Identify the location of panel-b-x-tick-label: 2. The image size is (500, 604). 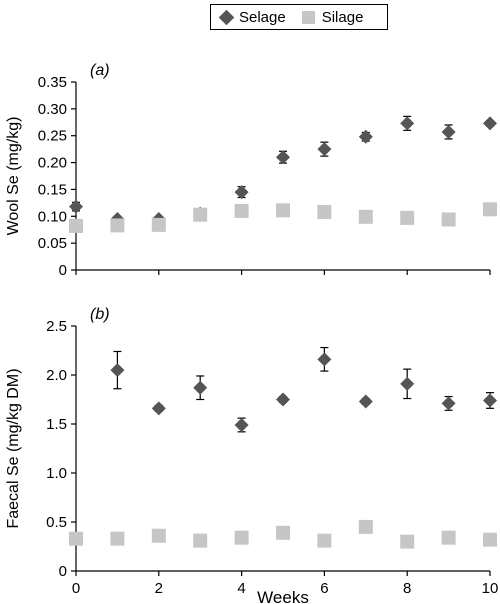
(159, 588).